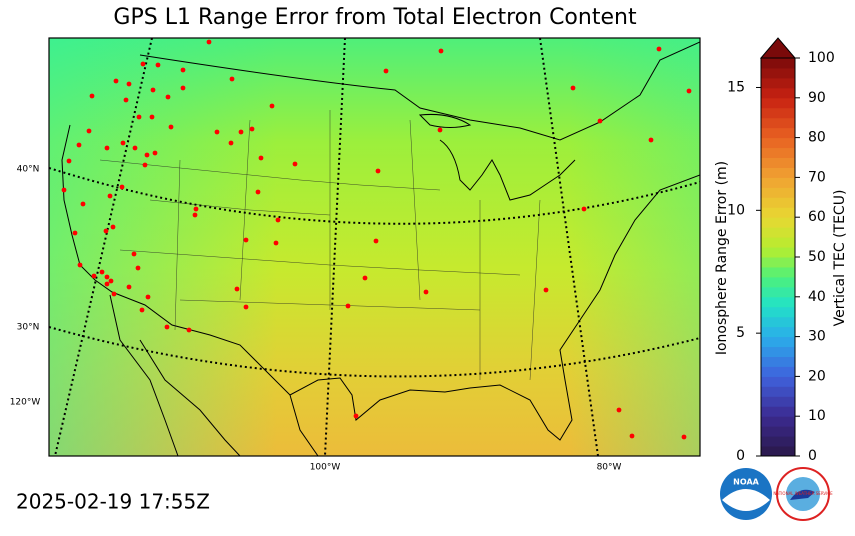  What do you see at coordinates (746, 494) in the screenshot?
I see `noaa-logo: NOAA` at bounding box center [746, 494].